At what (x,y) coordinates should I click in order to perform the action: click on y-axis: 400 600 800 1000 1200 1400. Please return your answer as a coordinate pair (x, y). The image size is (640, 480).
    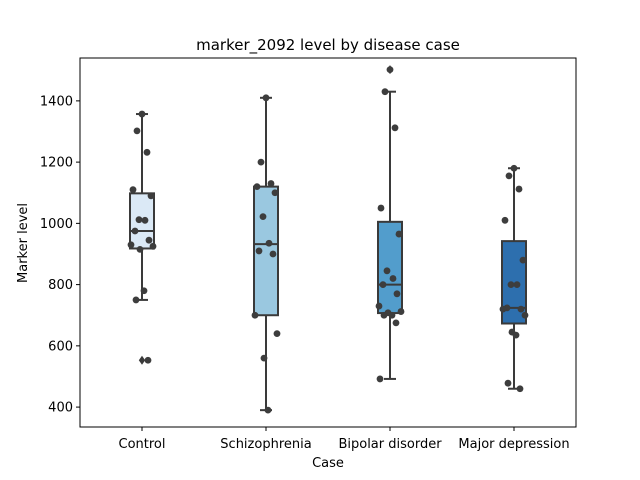
    Looking at the image, I should click on (60, 255).